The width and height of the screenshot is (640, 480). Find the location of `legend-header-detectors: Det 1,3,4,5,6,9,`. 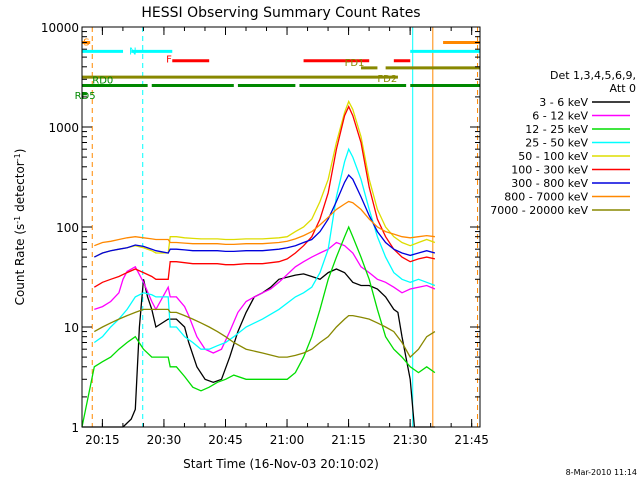

legend-header-detectors: Det 1,3,4,5,6,9, is located at coordinates (593, 75).